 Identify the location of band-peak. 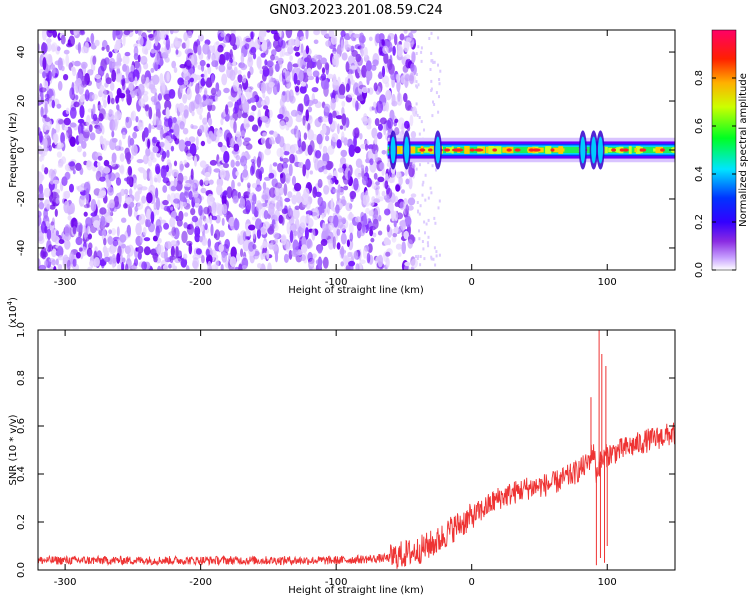
(536, 150).